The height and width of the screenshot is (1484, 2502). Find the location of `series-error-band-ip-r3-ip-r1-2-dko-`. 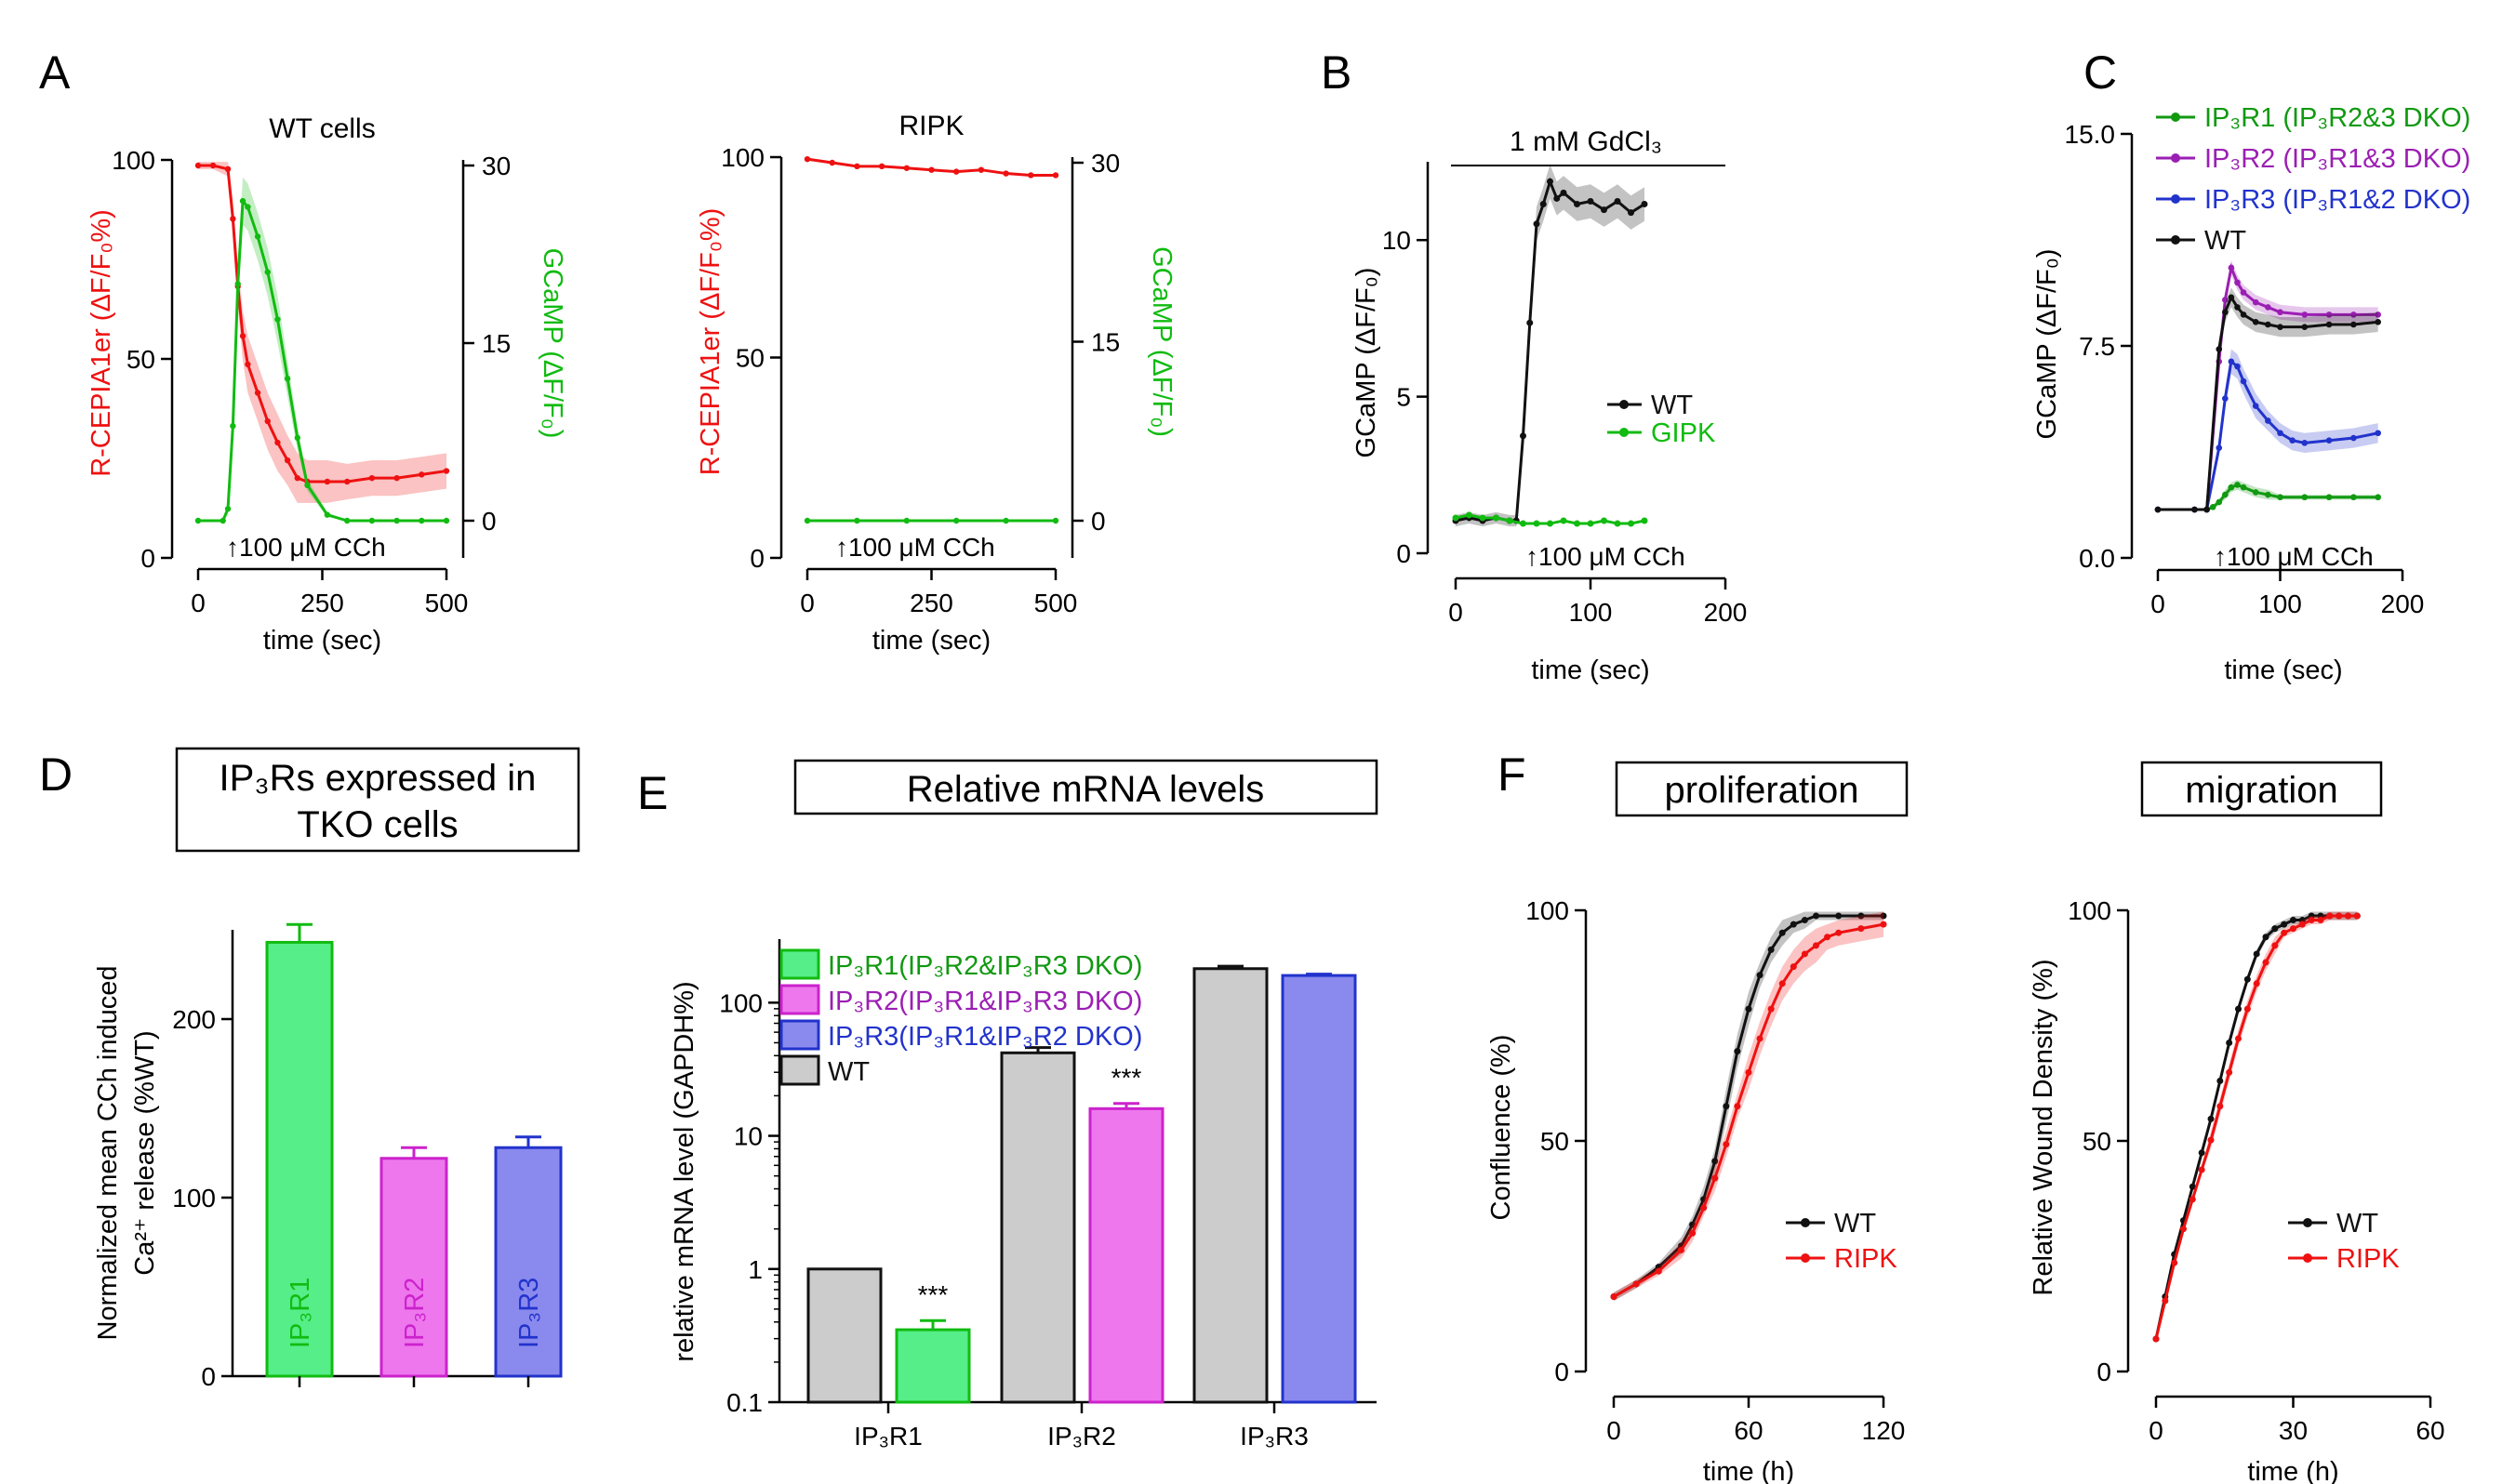

series-error-band-ip-r3-ip-r1-2-dko- is located at coordinates (2268, 429).